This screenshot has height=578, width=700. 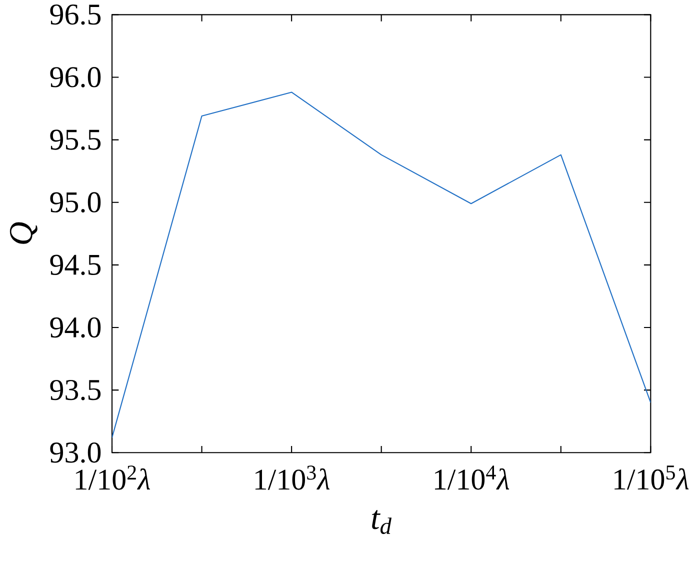 I want to click on x-tick-label: 1/10$^{2}$λ, so click(x=113, y=478).